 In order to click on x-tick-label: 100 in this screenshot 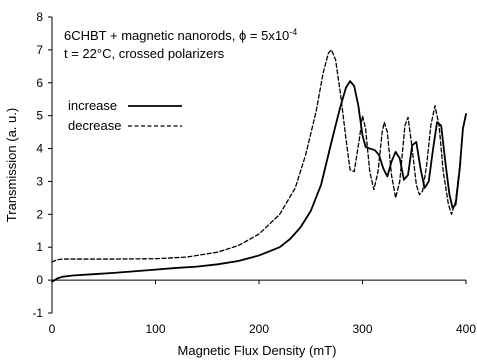, I will do `click(155, 329)`.